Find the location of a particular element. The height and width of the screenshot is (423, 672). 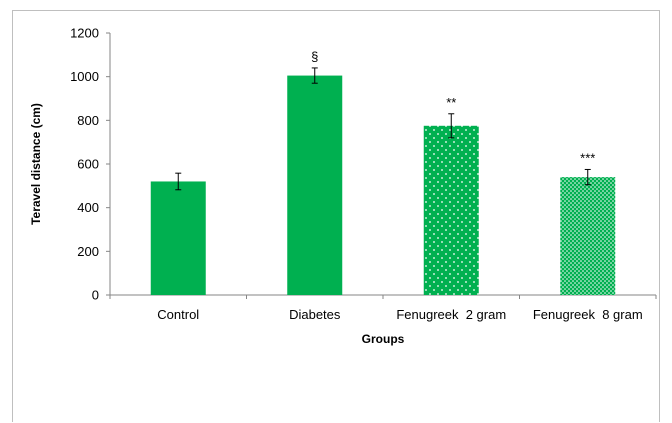

y-tick-label: 600 is located at coordinates (88, 164).